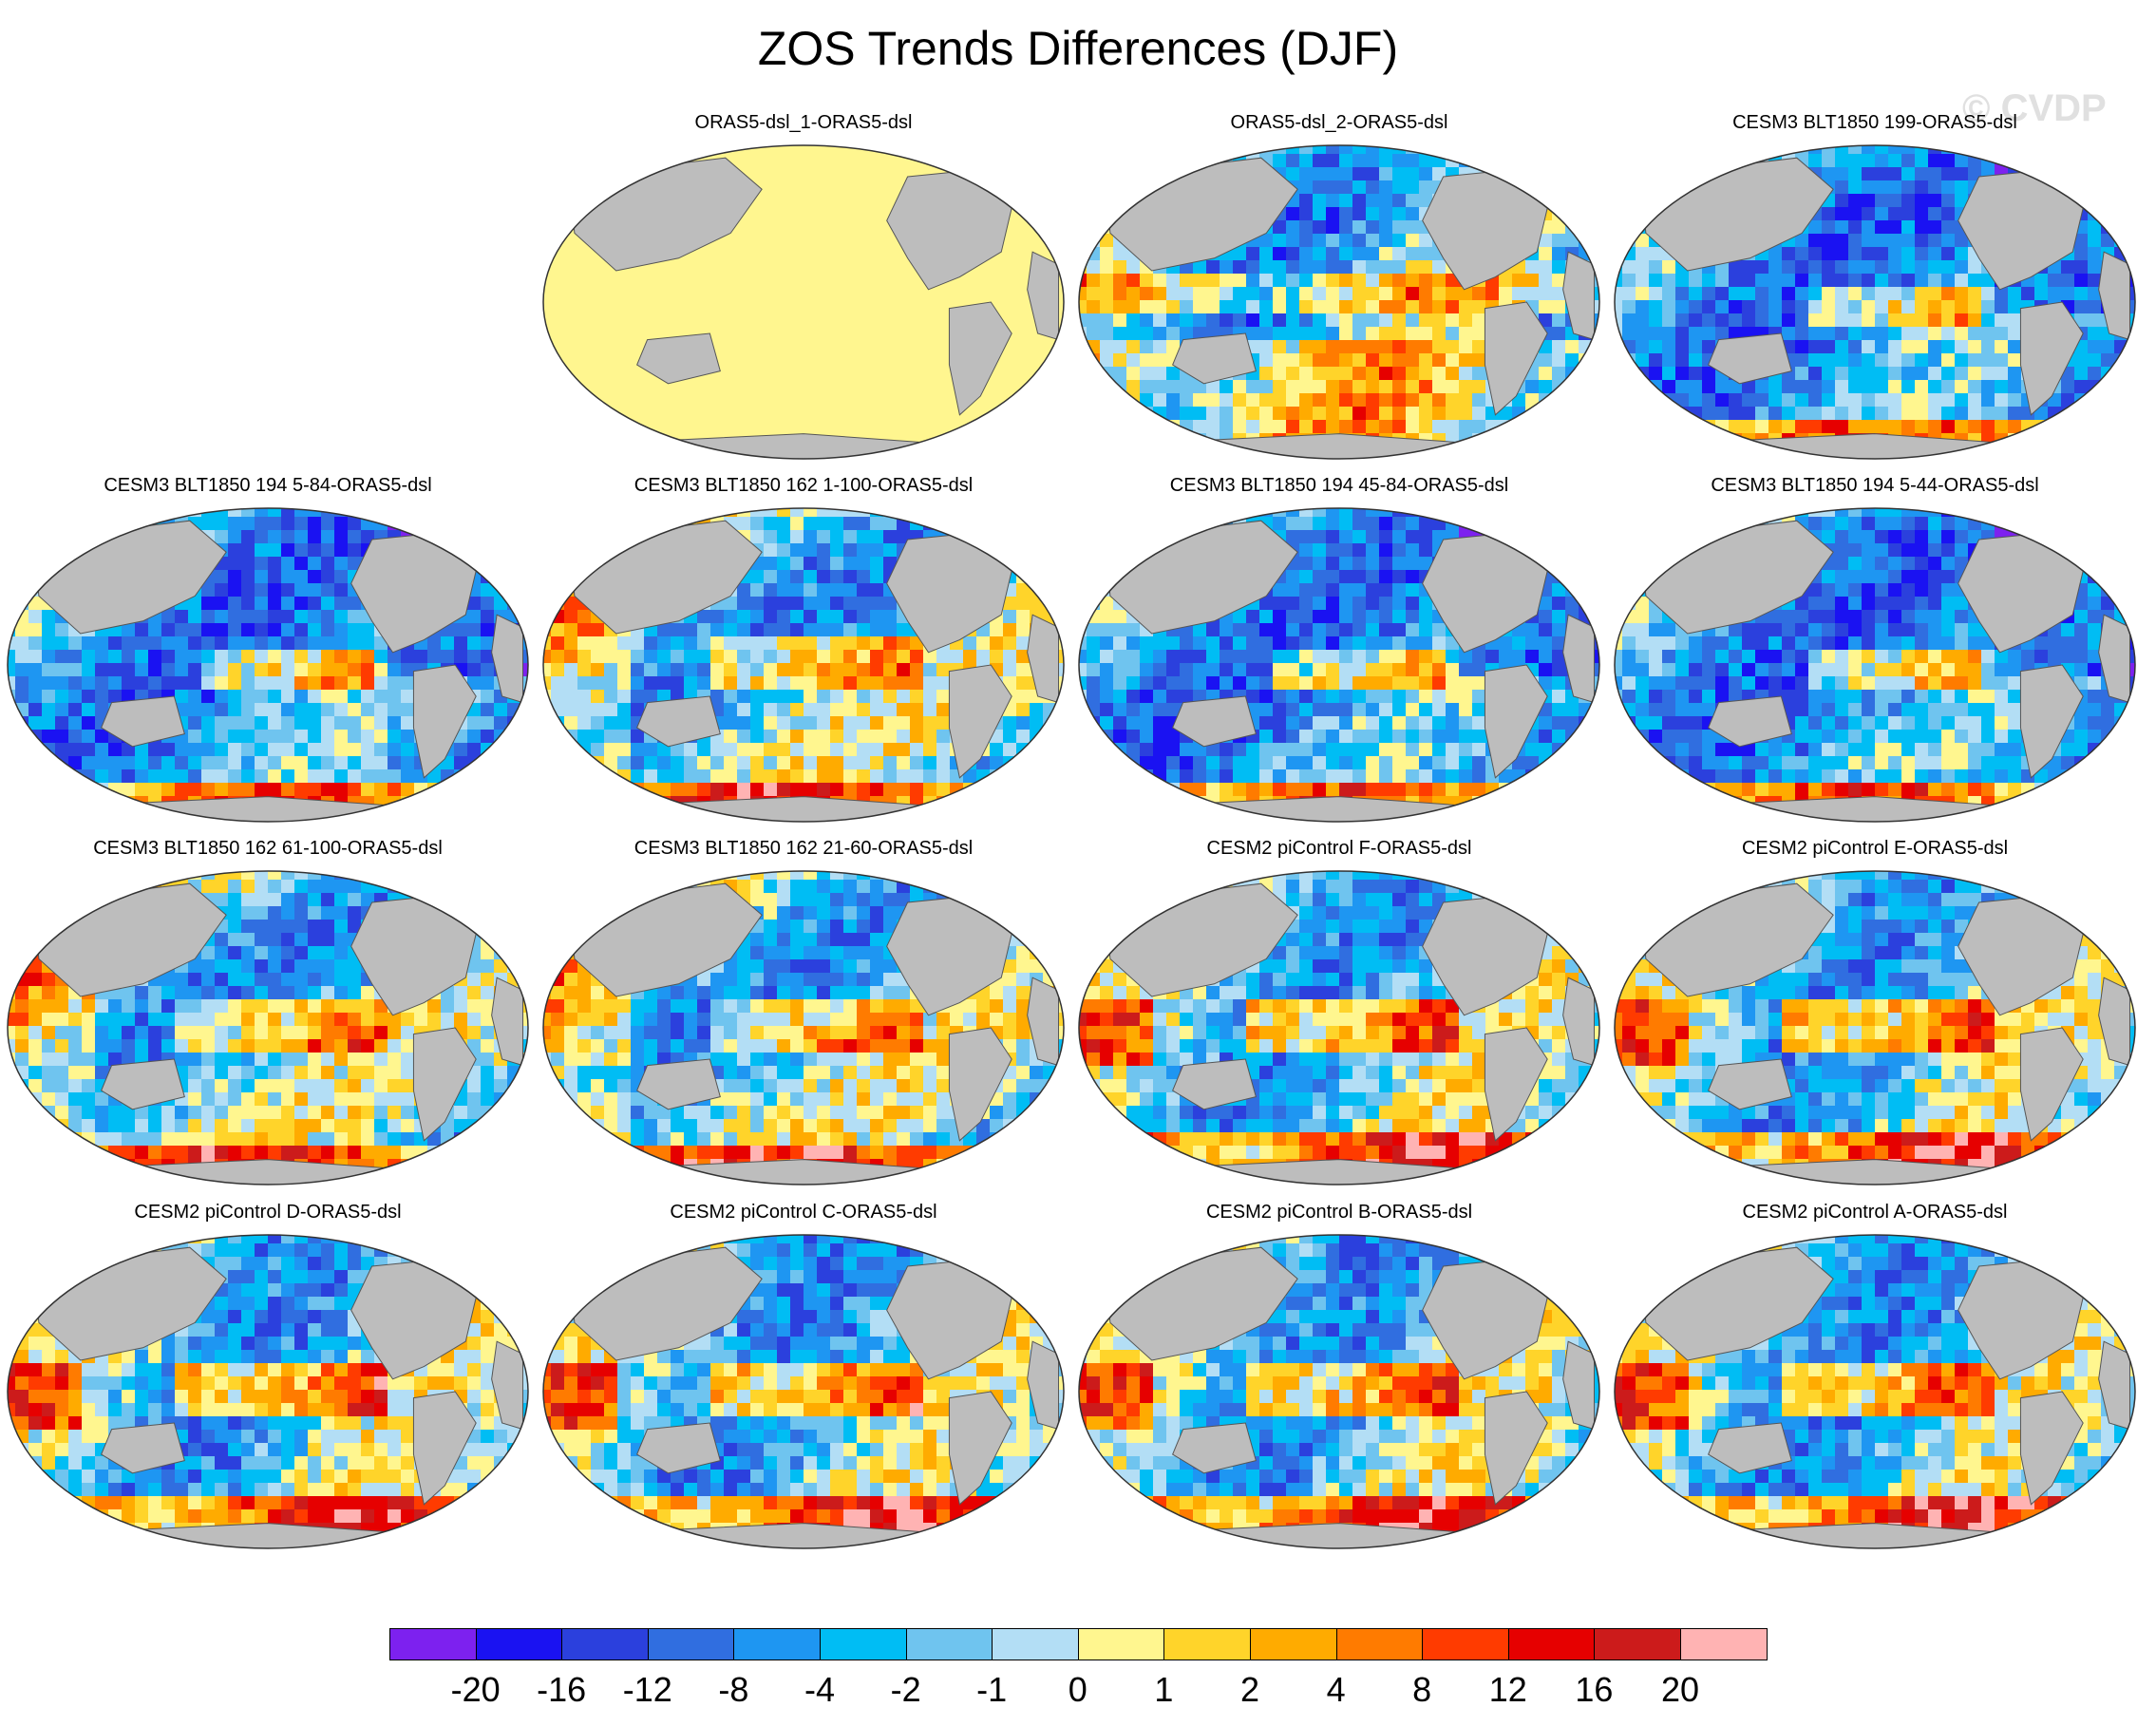  I want to click on colorbar-tick-label: 4, so click(1336, 1689).